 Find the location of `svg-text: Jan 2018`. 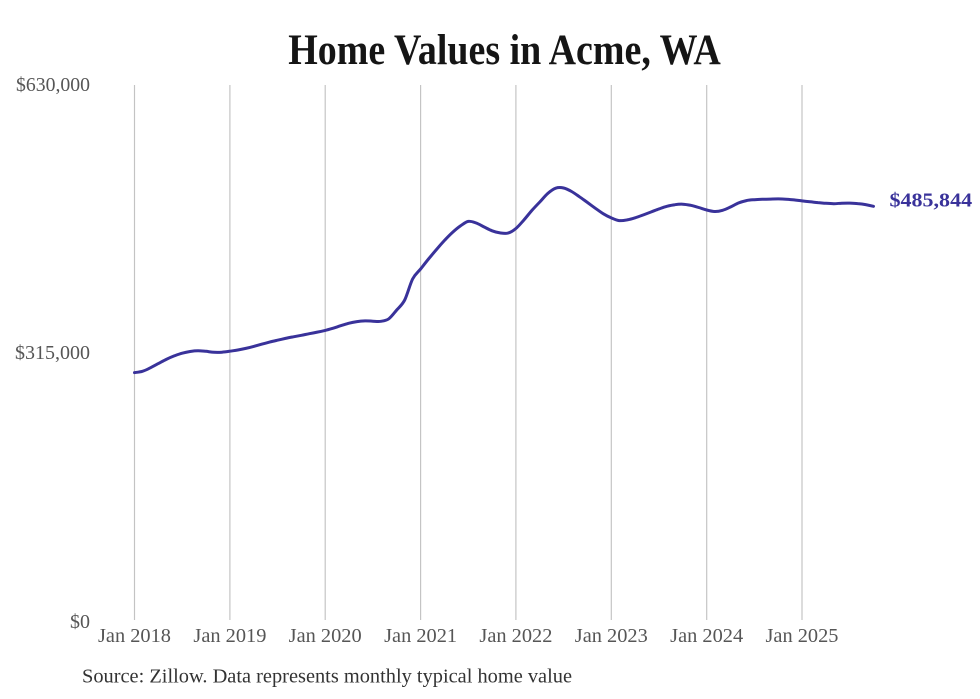

svg-text: Jan 2018 is located at coordinates (134, 636).